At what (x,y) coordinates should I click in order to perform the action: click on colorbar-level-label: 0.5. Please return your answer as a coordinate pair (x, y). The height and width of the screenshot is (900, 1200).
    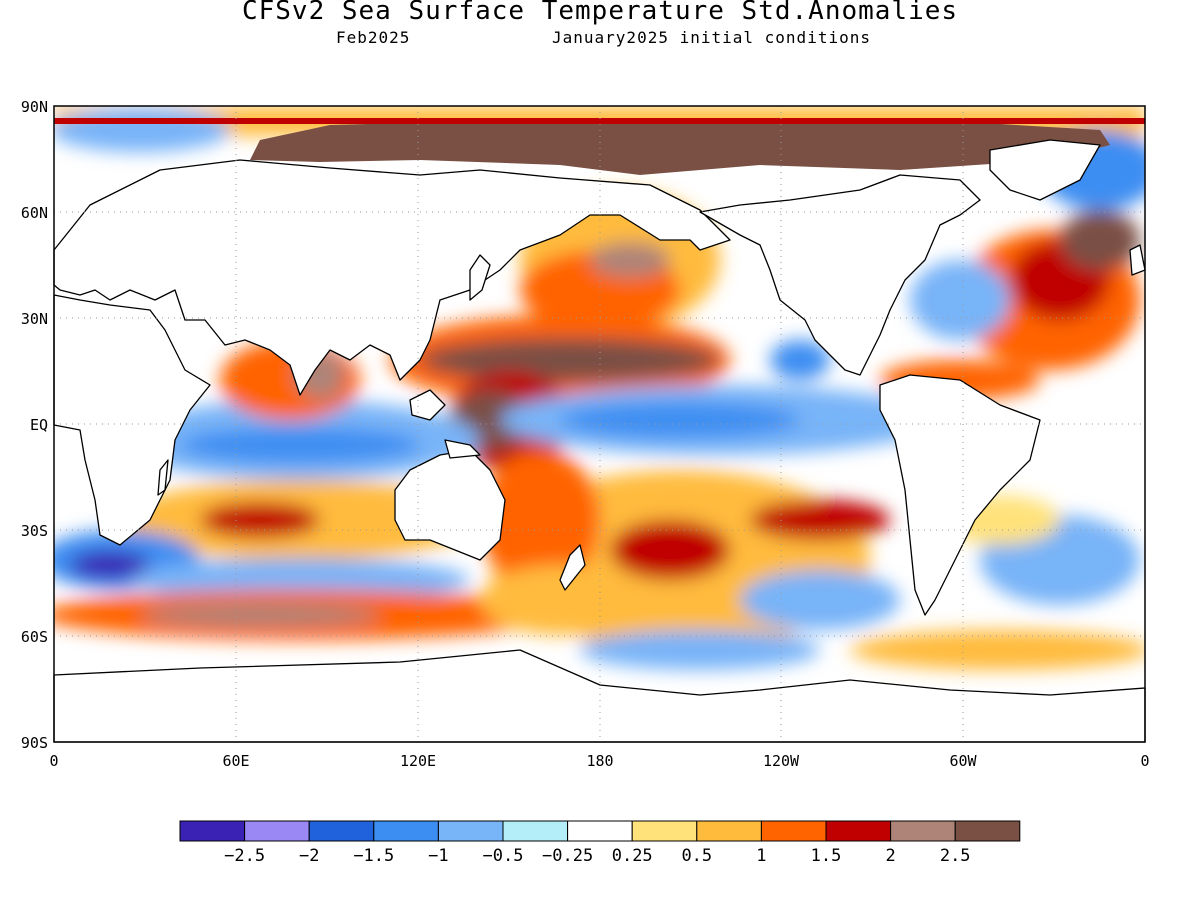
    Looking at the image, I should click on (696, 856).